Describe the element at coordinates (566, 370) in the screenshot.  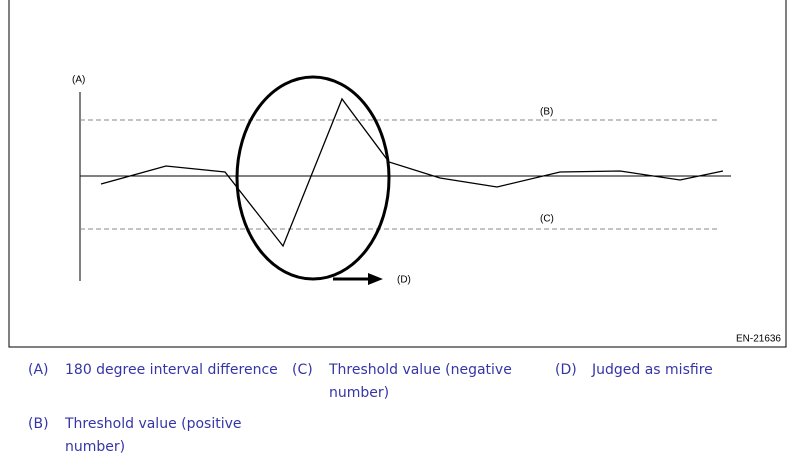
I see `legend-key: (D)` at that location.